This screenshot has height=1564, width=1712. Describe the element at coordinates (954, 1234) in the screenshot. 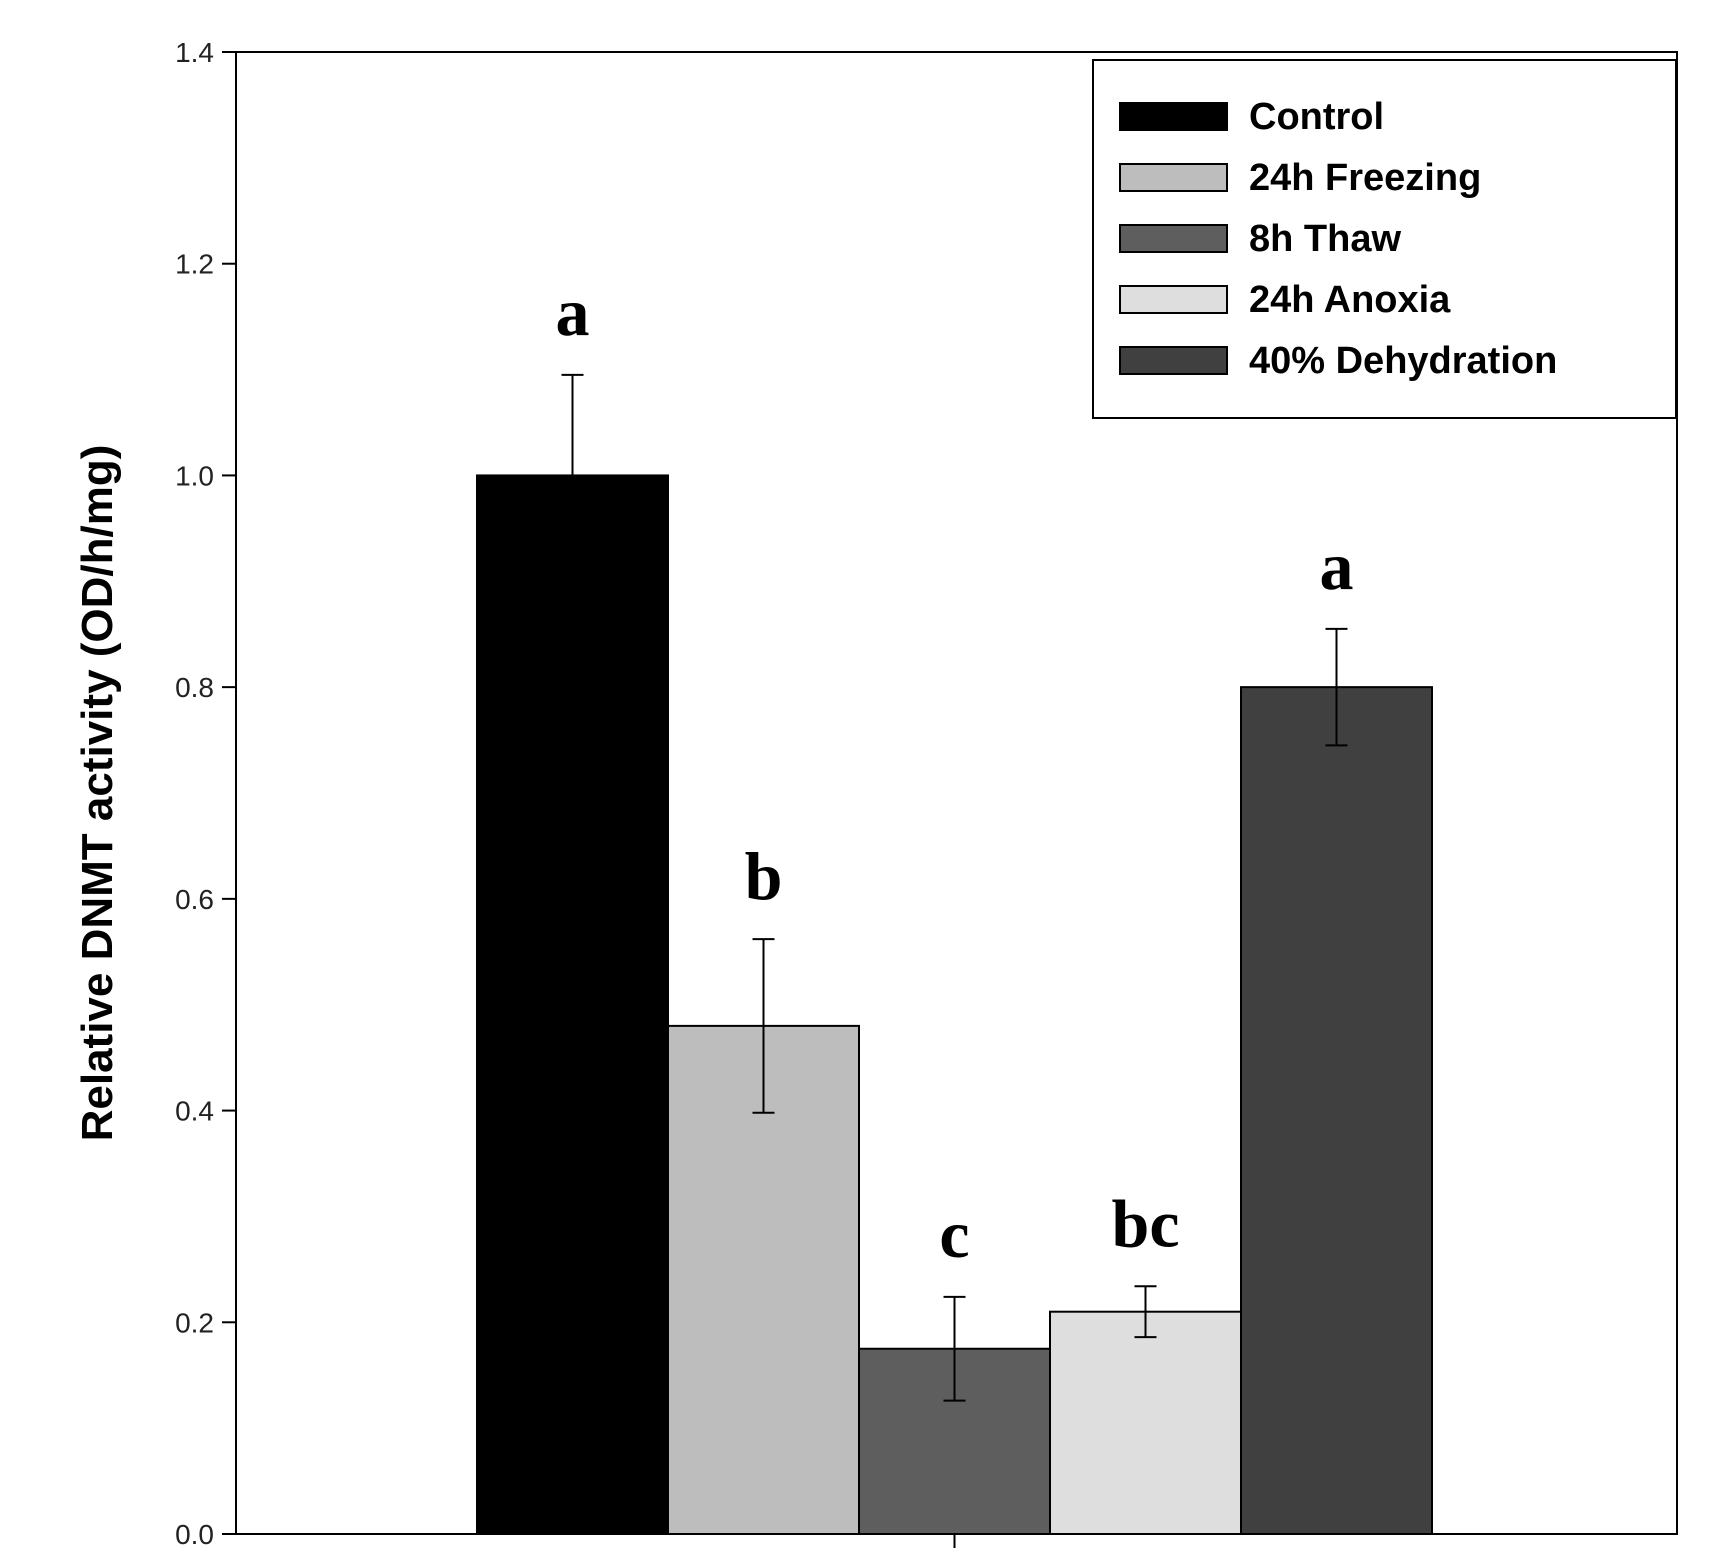

I see `significance-label: c` at that location.